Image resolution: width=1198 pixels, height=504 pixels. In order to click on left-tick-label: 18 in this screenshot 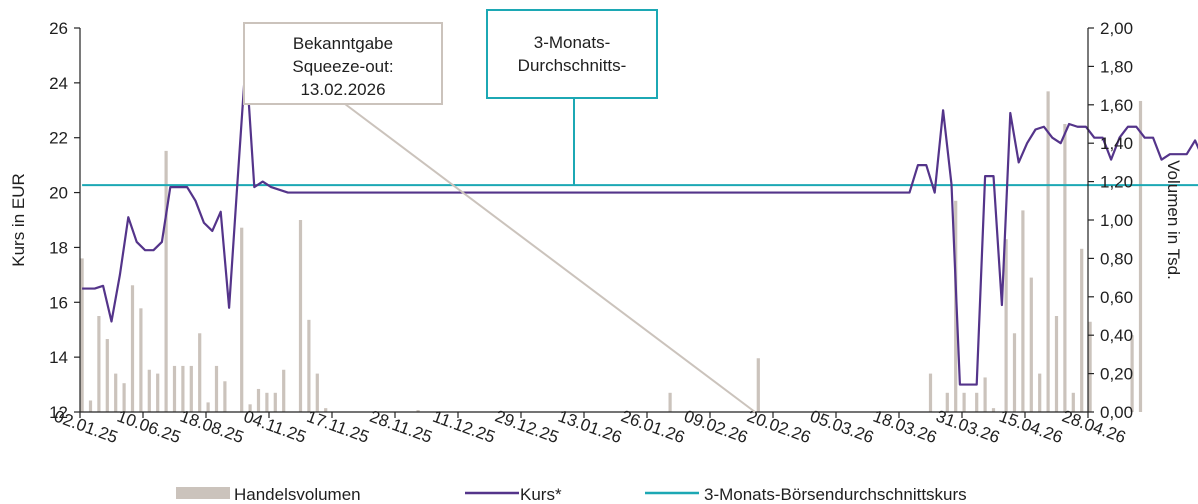, I will do `click(58, 247)`.